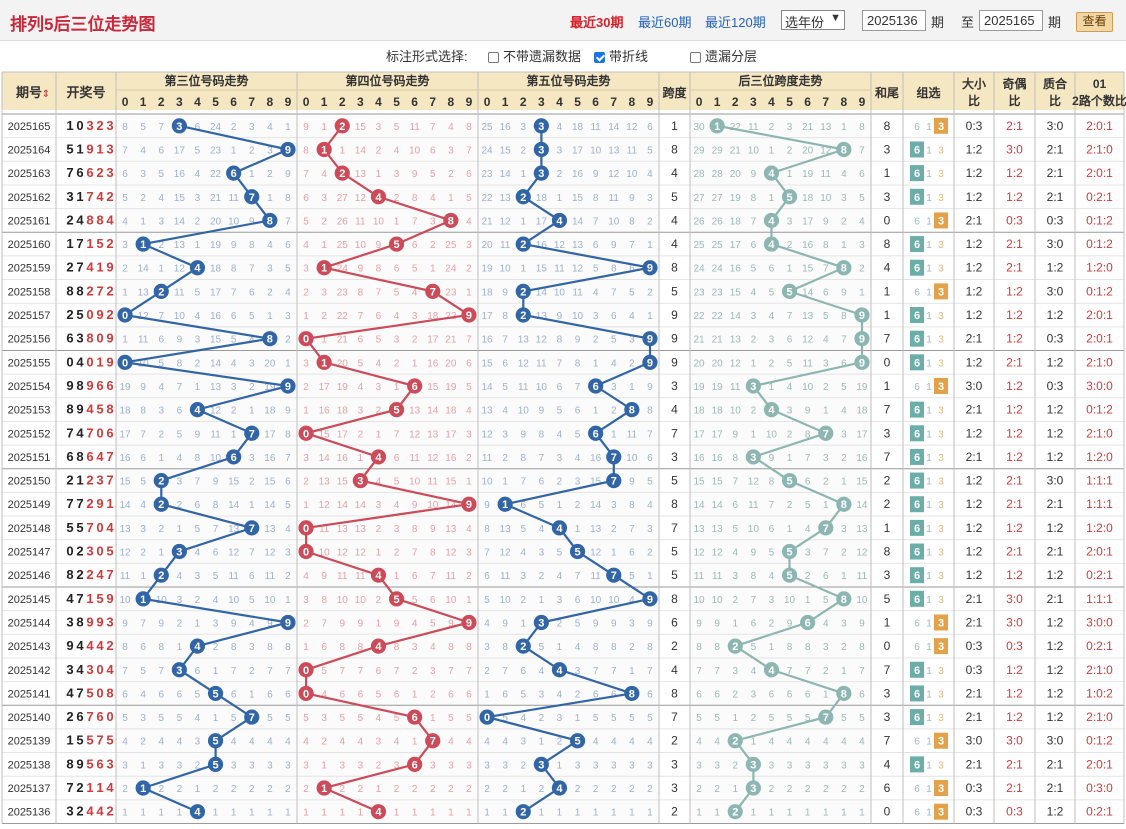 Image resolution: width=1126 pixels, height=829 pixels. Describe the element at coordinates (306, 198) in the screenshot. I see `p4-missing-value: 6` at that location.